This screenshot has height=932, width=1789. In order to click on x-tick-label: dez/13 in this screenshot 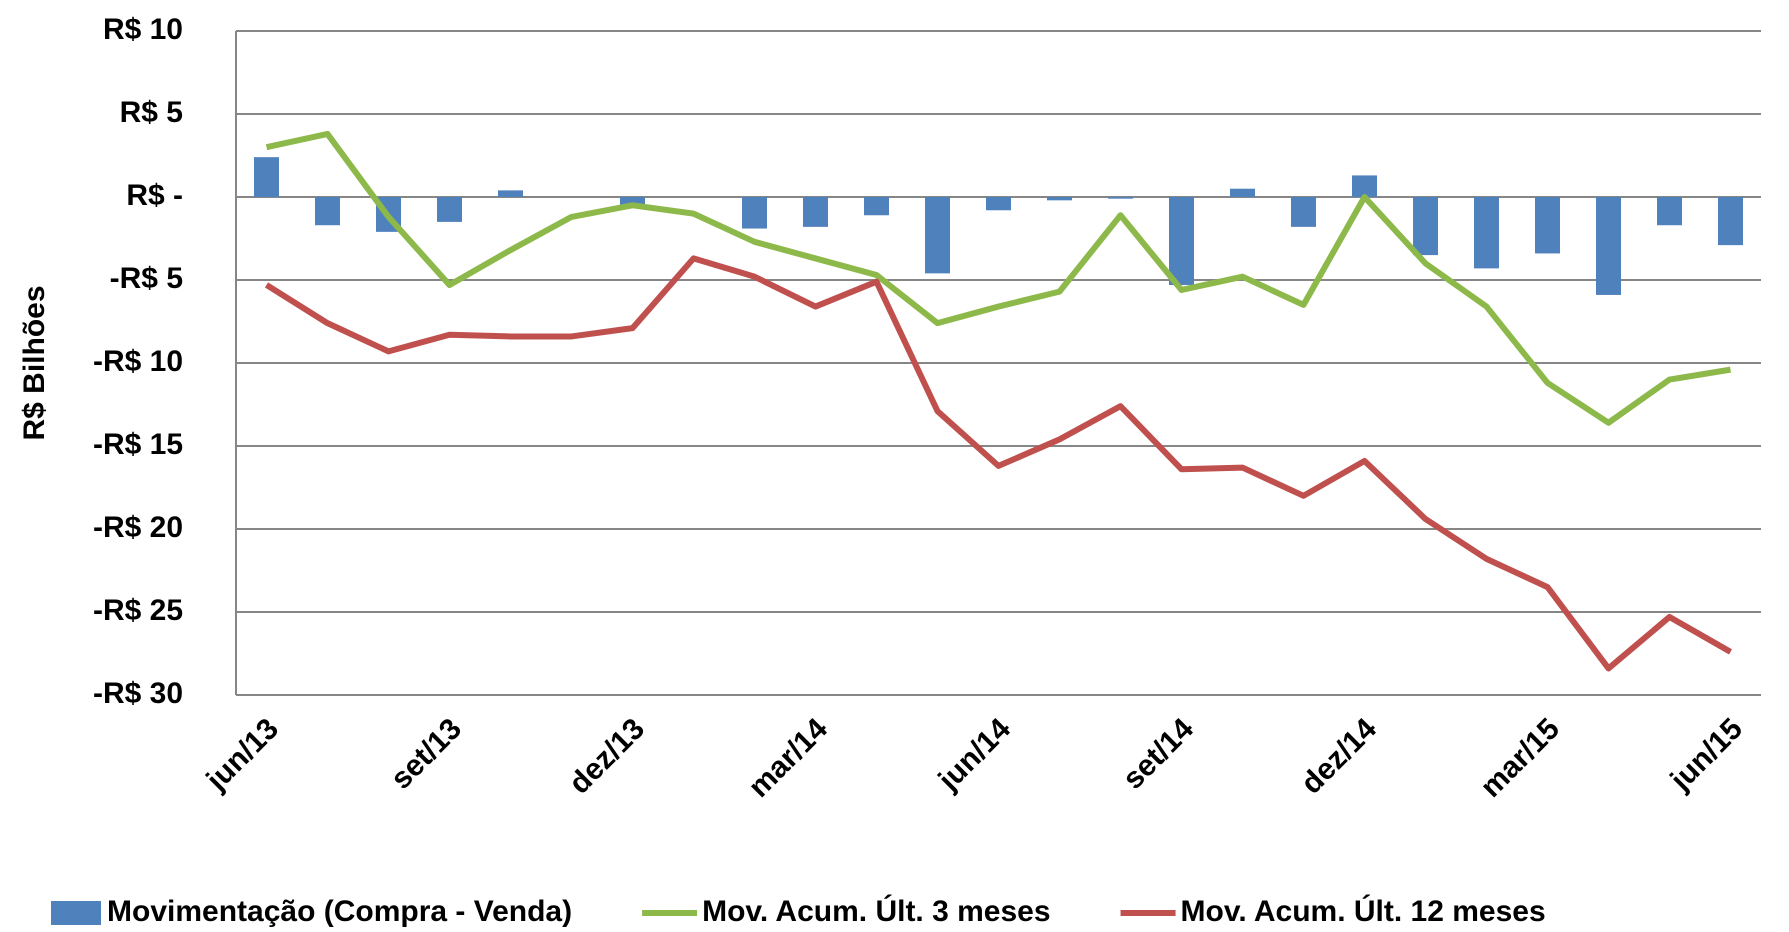, I will do `click(607, 756)`.